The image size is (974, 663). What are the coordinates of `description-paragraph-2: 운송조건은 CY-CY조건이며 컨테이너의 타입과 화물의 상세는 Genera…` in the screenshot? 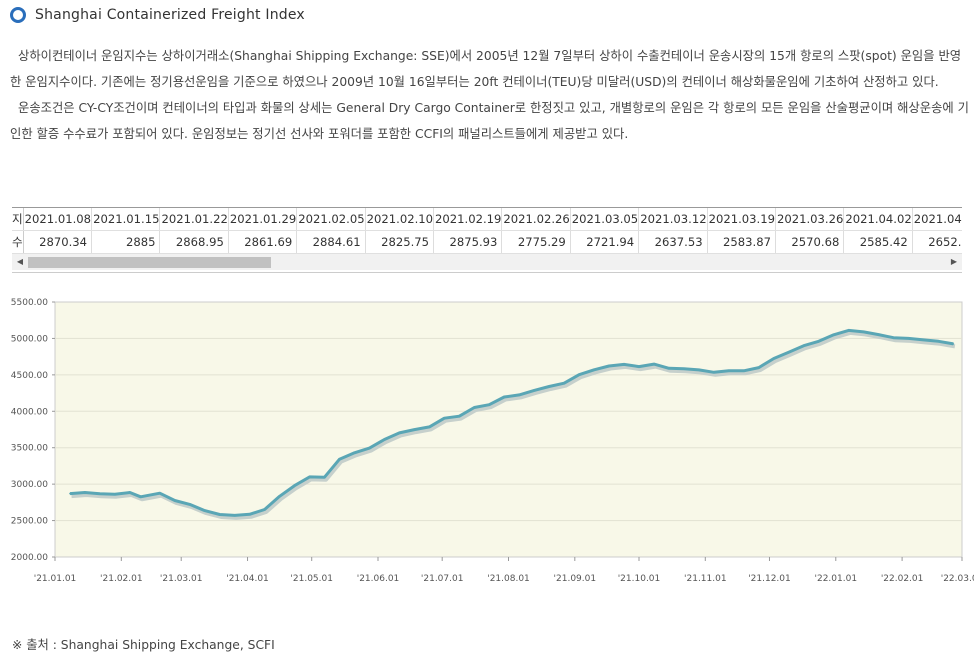 It's located at (489, 121).